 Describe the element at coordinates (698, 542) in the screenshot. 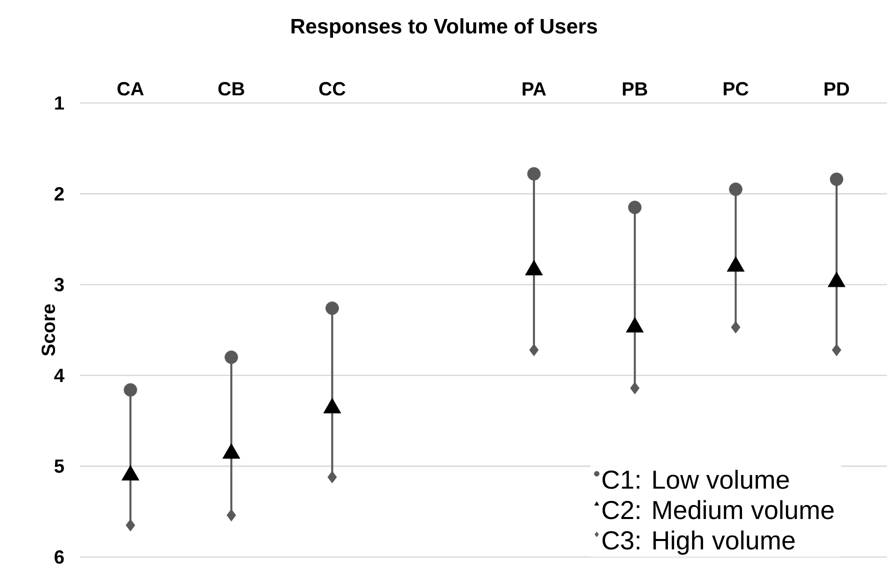

I see `legend-label: C3: High volume` at that location.